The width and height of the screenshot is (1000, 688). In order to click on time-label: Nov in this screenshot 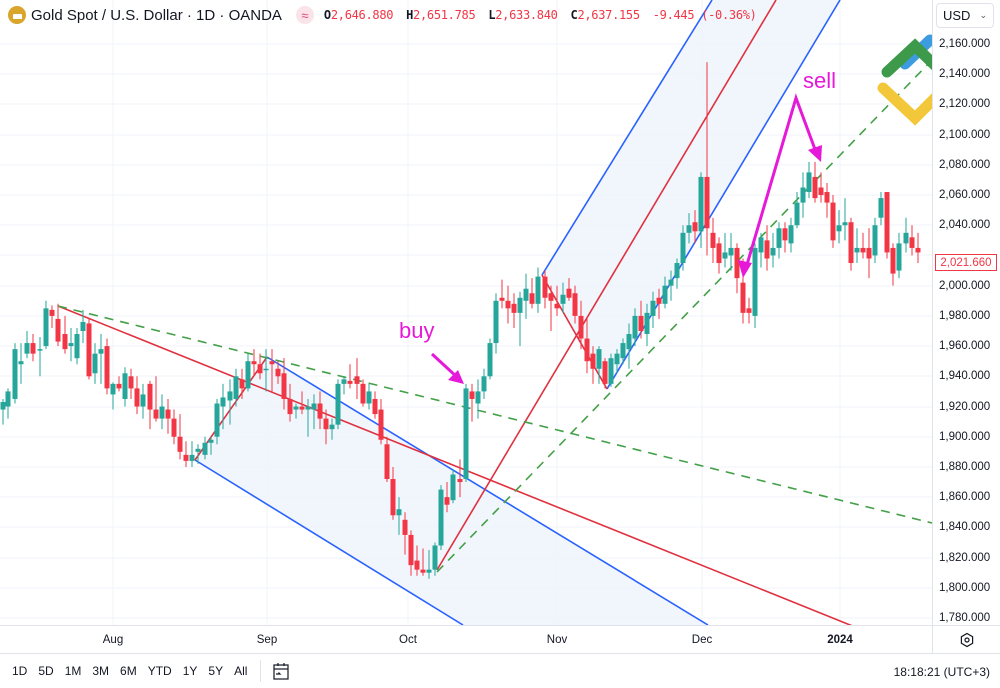, I will do `click(557, 640)`.